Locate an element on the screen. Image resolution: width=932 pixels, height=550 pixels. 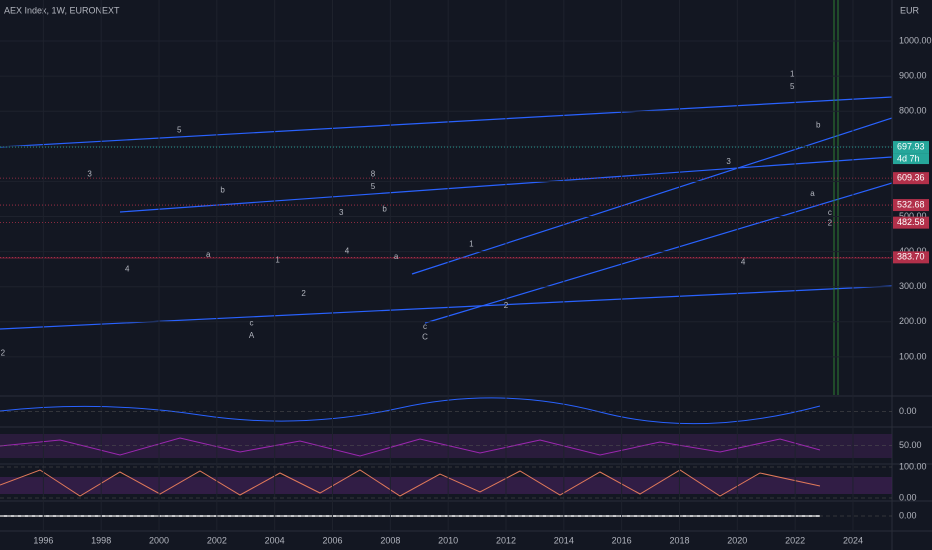
y-tick-label: 1000.00 is located at coordinates (915, 40).